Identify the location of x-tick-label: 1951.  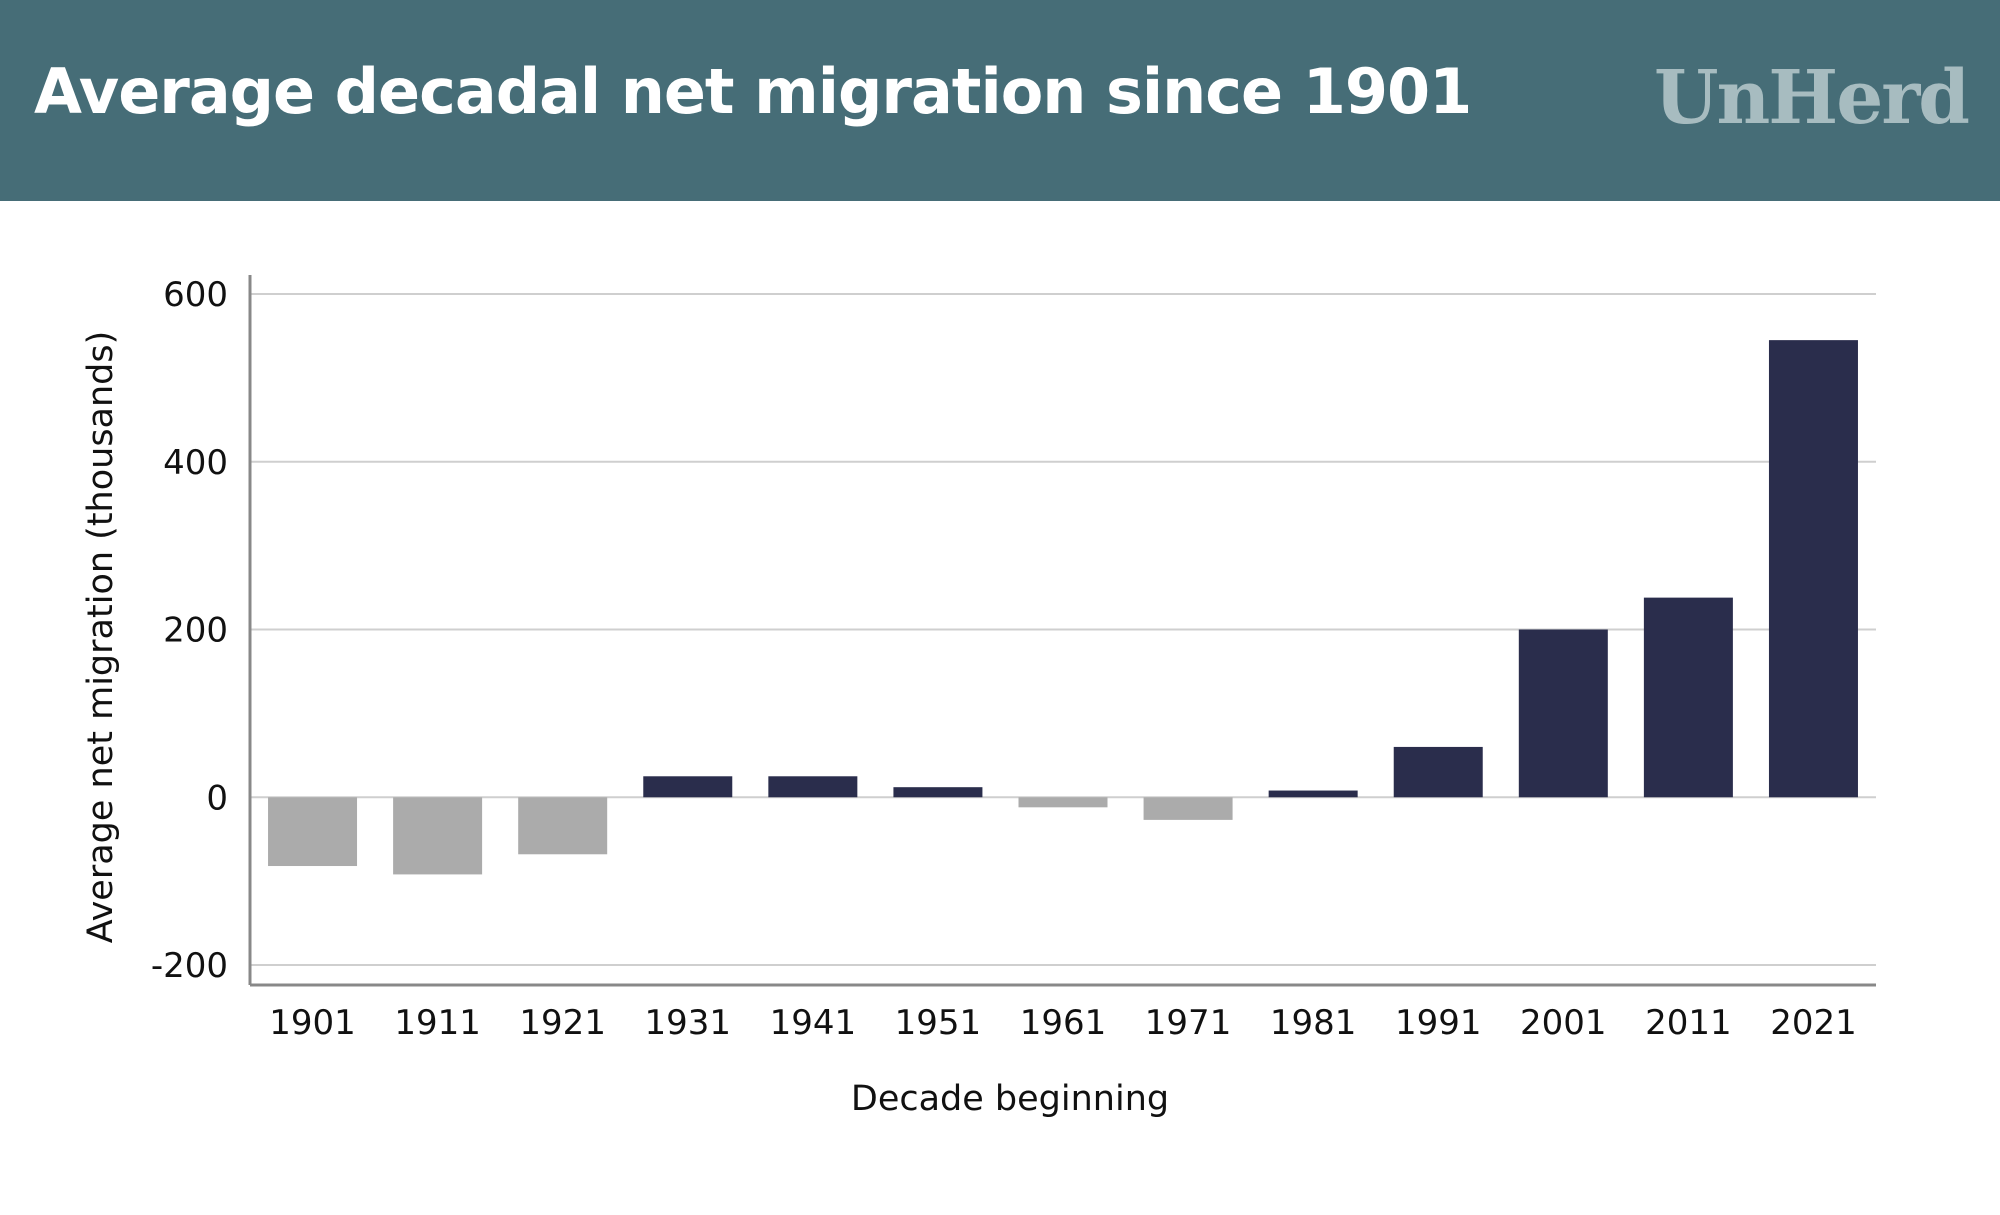
(938, 1023).